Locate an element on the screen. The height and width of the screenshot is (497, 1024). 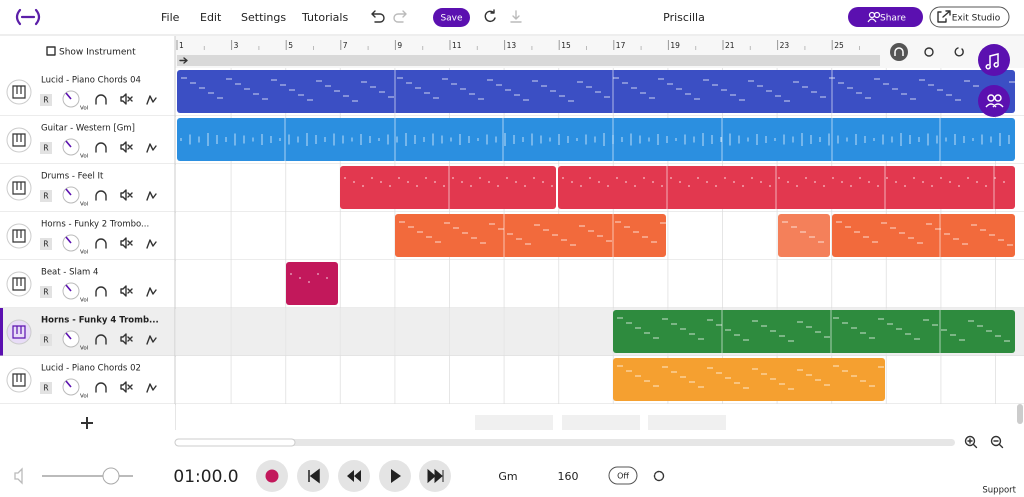
magnet-button is located at coordinates (899, 52).